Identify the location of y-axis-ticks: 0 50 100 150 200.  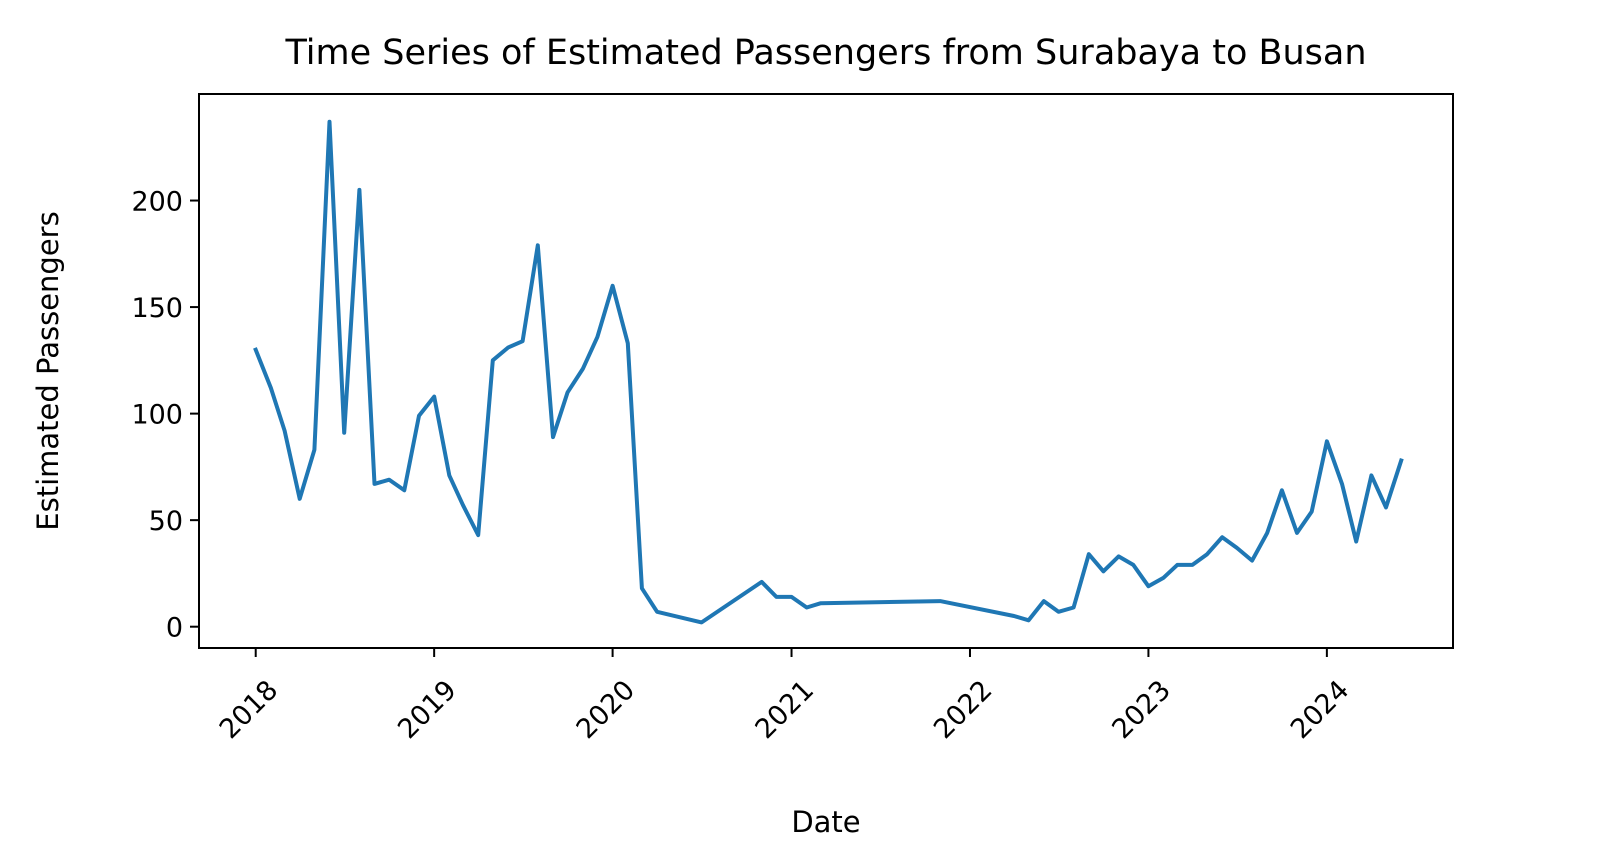
(165, 415).